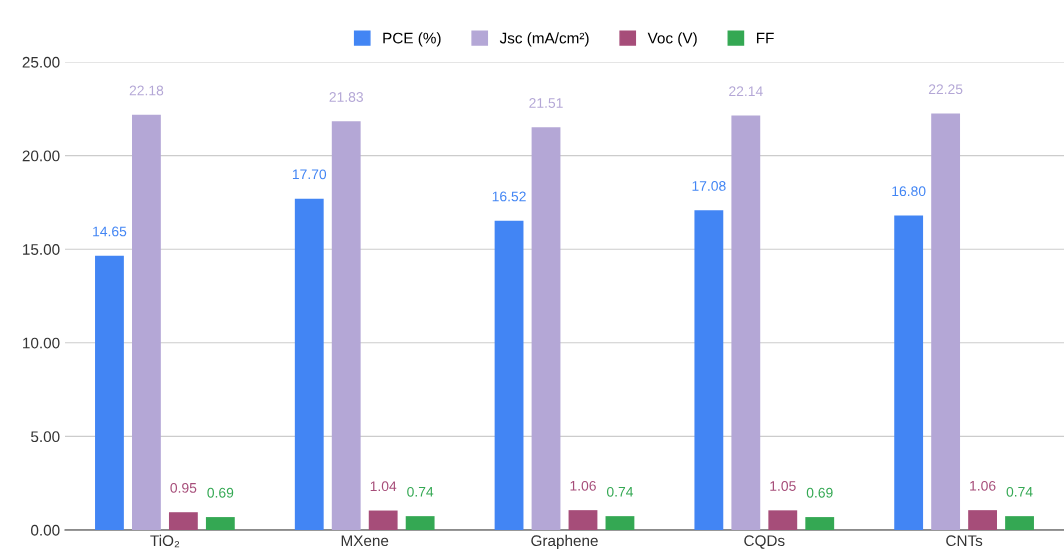 The height and width of the screenshot is (557, 1064). I want to click on data-label: 21.51, so click(546, 103).